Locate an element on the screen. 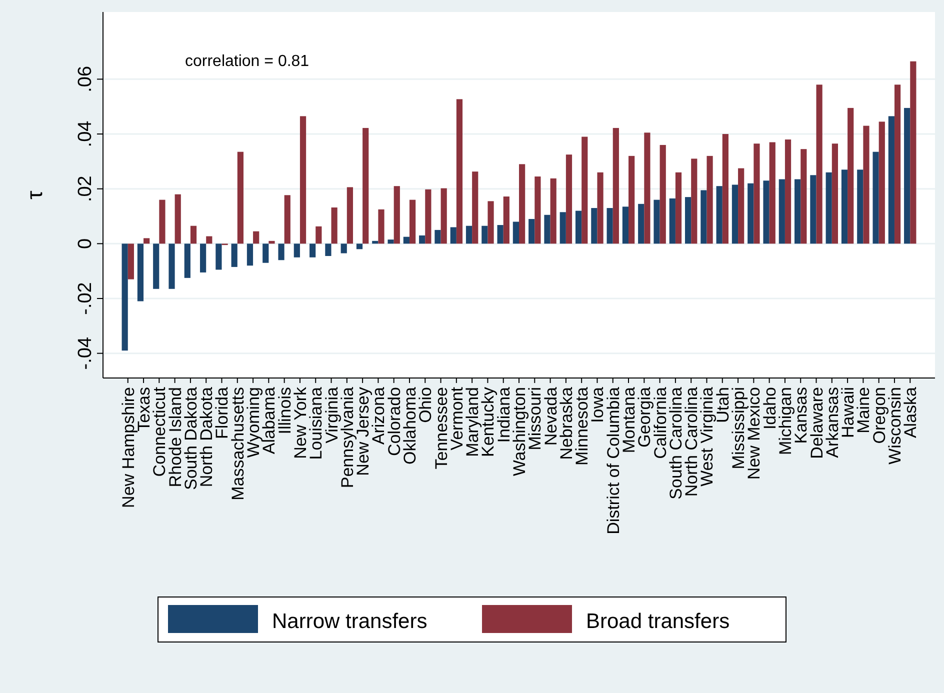 Image resolution: width=944 pixels, height=693 pixels. y-tick-label: -.02 is located at coordinates (85, 298).